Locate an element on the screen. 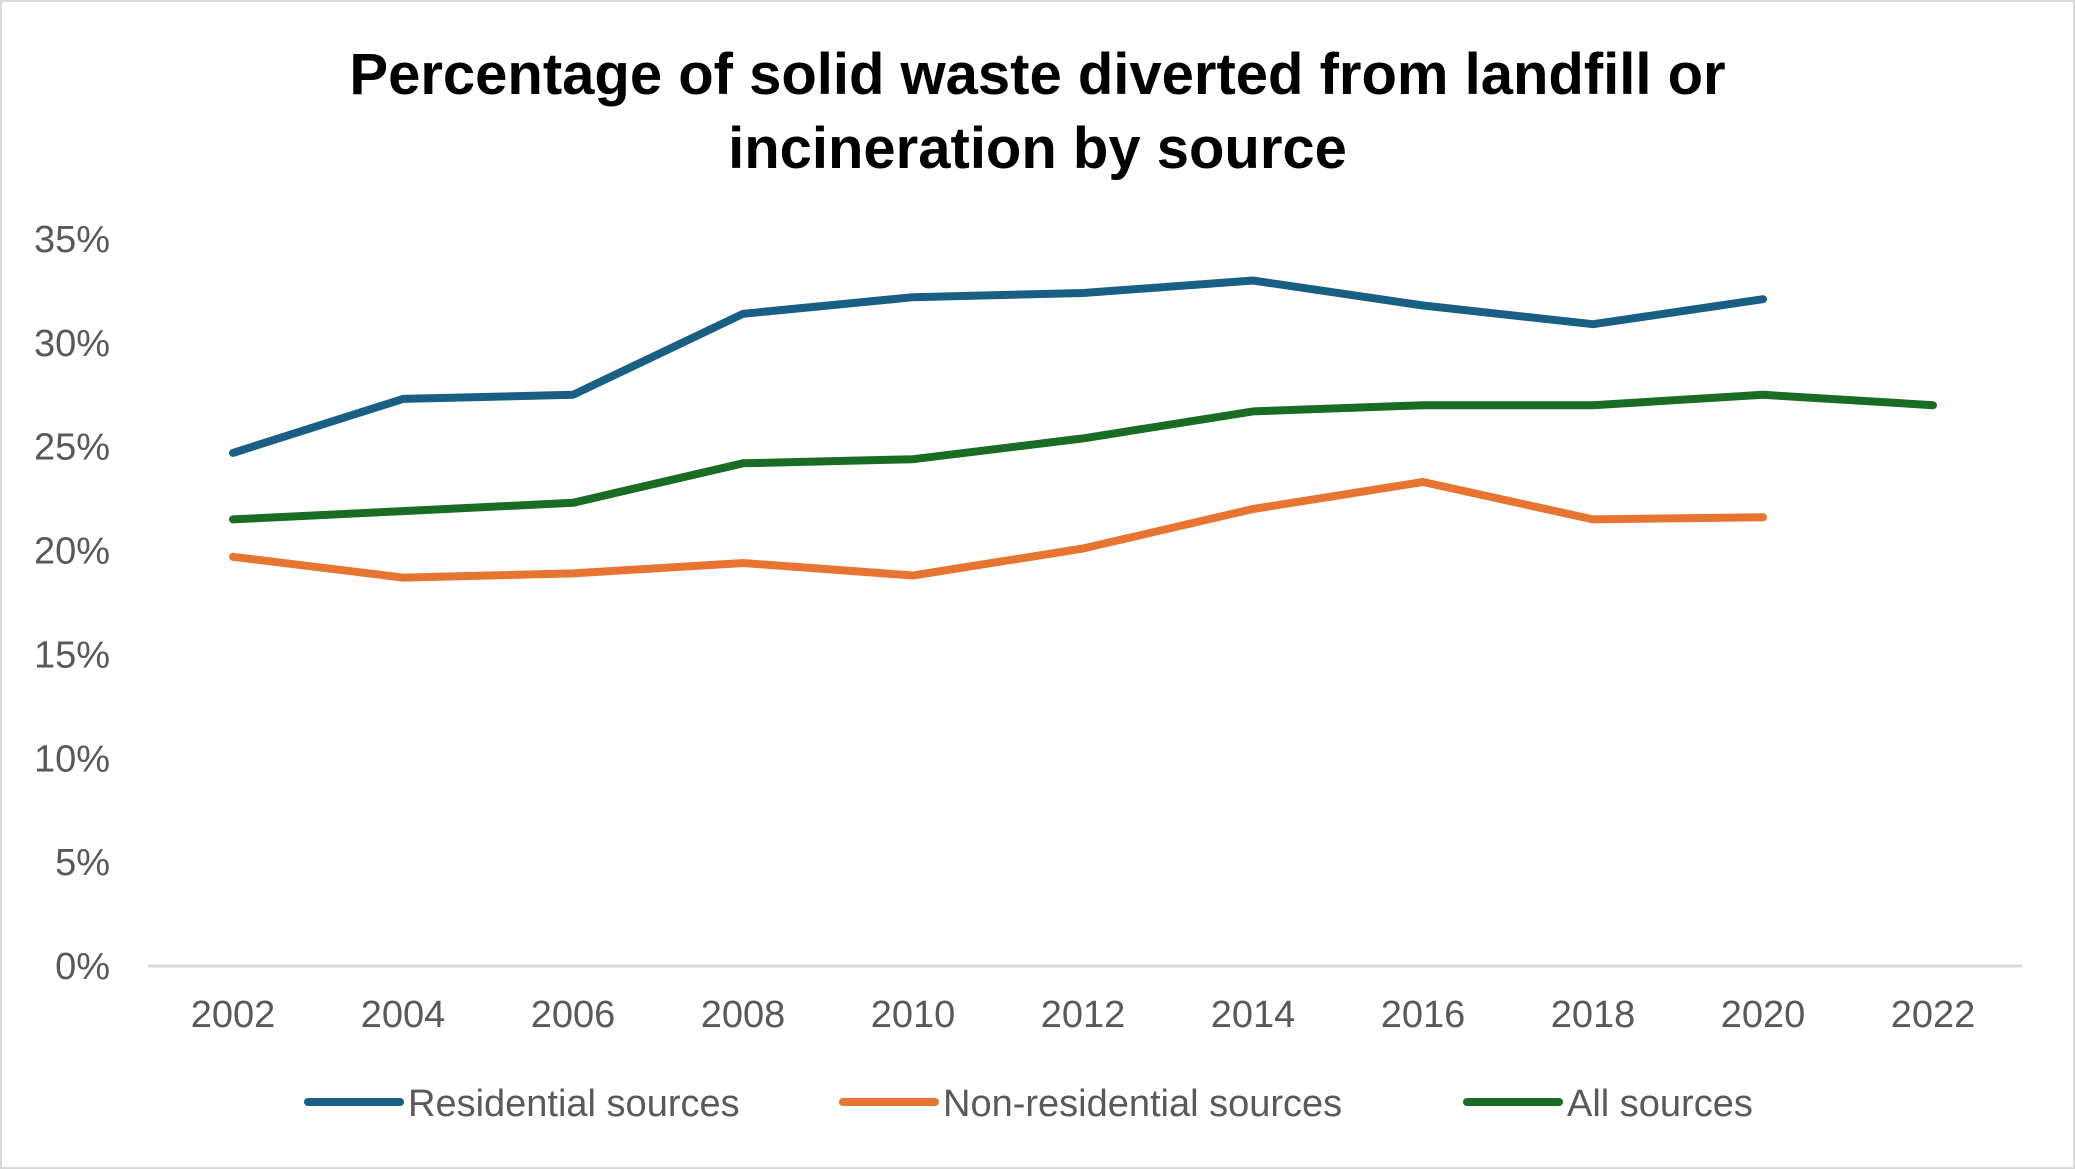  y-tick-label: 5% is located at coordinates (82, 863).